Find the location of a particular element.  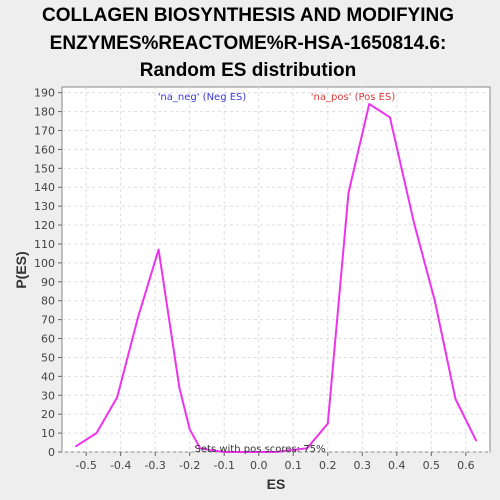

y-tick-label: 40 is located at coordinates (48, 376).